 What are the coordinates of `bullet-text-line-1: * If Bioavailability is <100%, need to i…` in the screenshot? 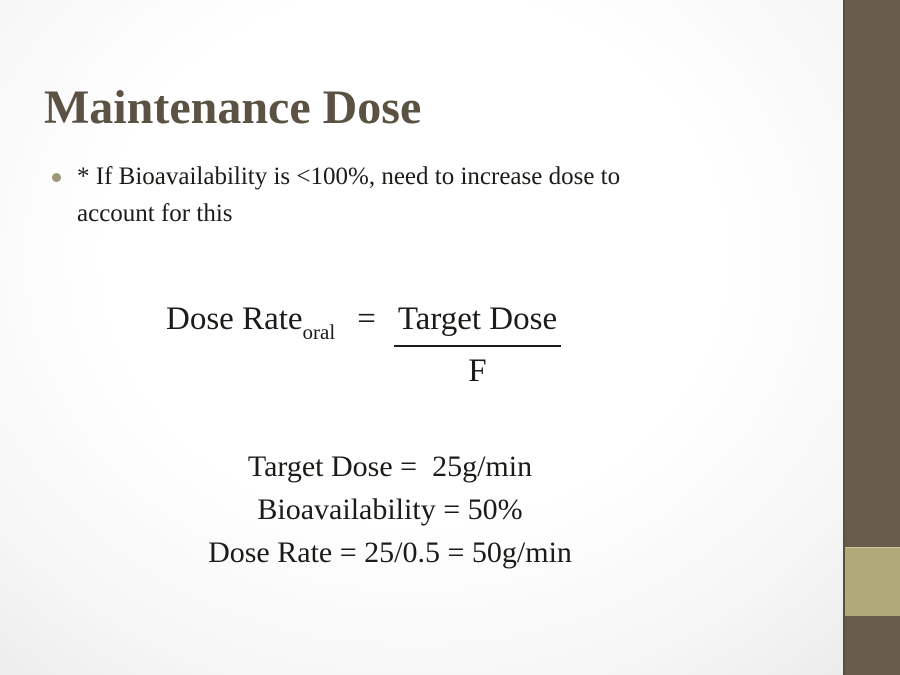 It's located at (349, 176).